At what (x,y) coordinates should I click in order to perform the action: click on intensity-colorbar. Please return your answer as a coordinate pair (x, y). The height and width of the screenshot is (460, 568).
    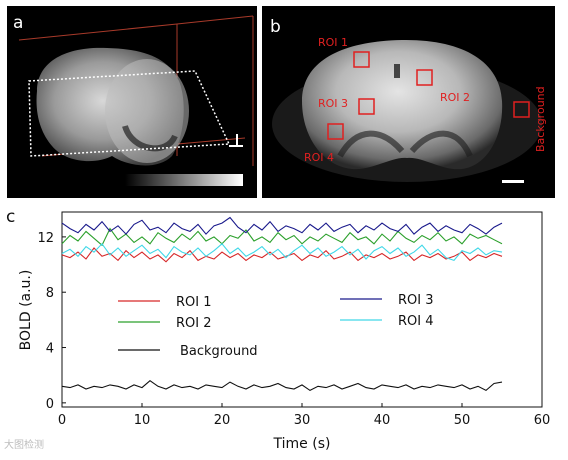
    Looking at the image, I should click on (184, 180).